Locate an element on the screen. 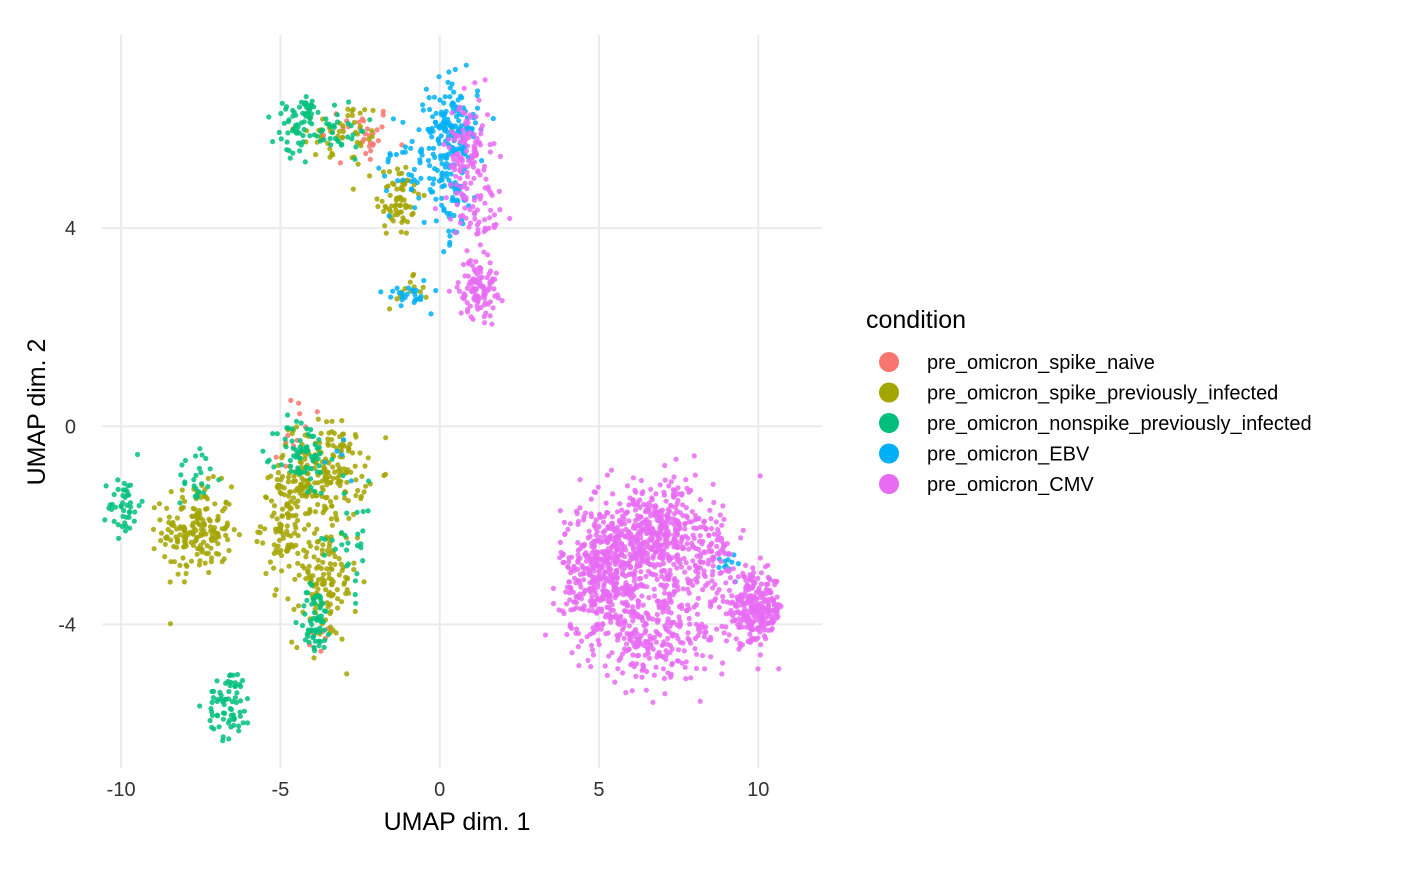  point-pre_omicron_spike_naive is located at coordinates (367, 129).